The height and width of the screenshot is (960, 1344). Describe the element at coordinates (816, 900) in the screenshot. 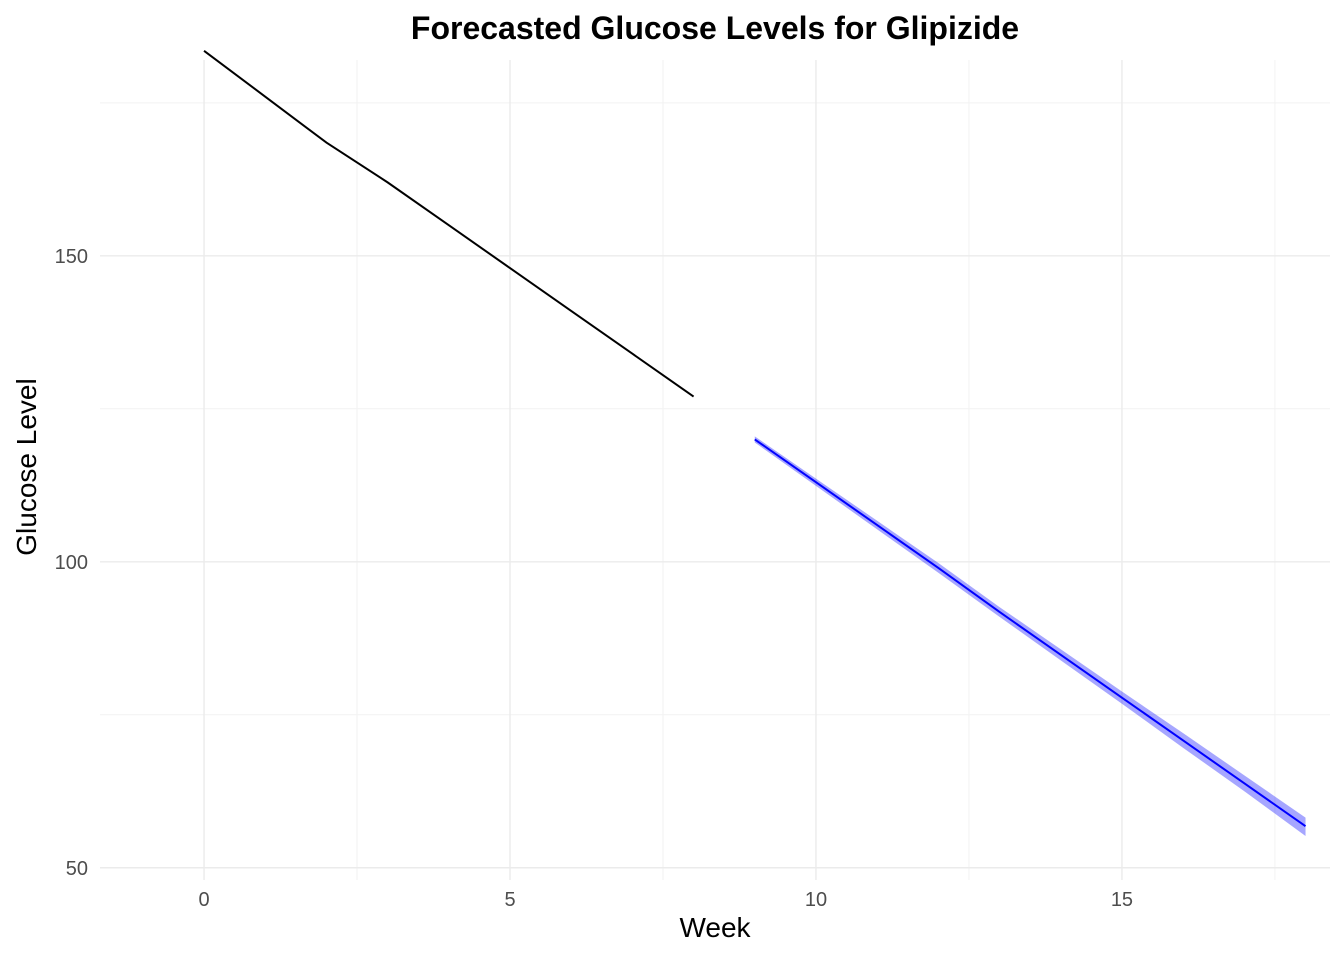

I see `x-tick-label: 10` at that location.